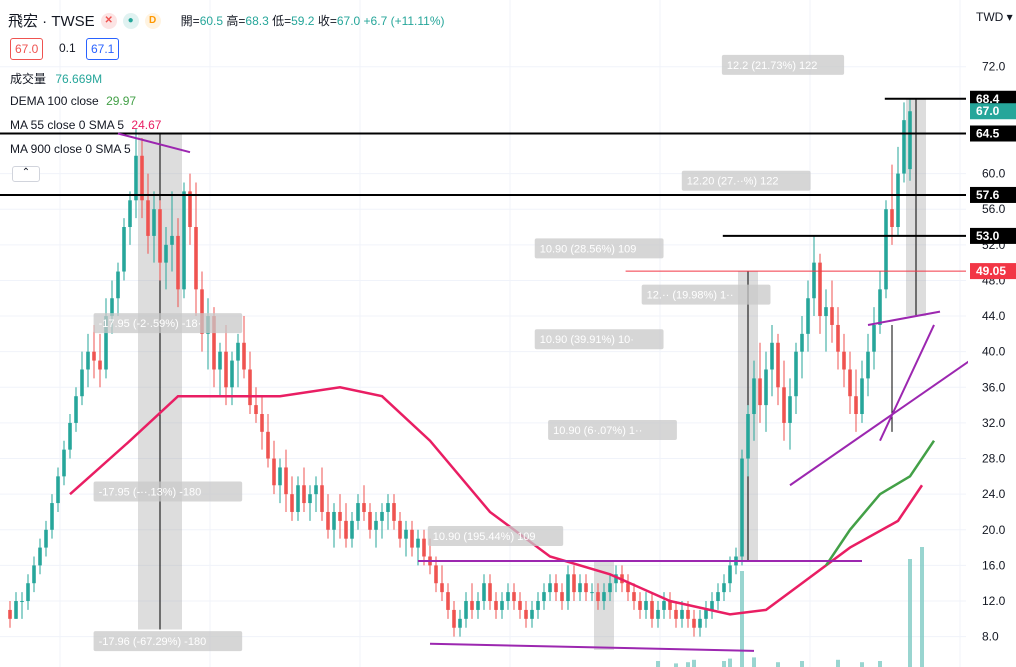 Image resolution: width=1016 pixels, height=667 pixels. Describe the element at coordinates (994, 209) in the screenshot. I see `axis-tick: 56.0` at that location.